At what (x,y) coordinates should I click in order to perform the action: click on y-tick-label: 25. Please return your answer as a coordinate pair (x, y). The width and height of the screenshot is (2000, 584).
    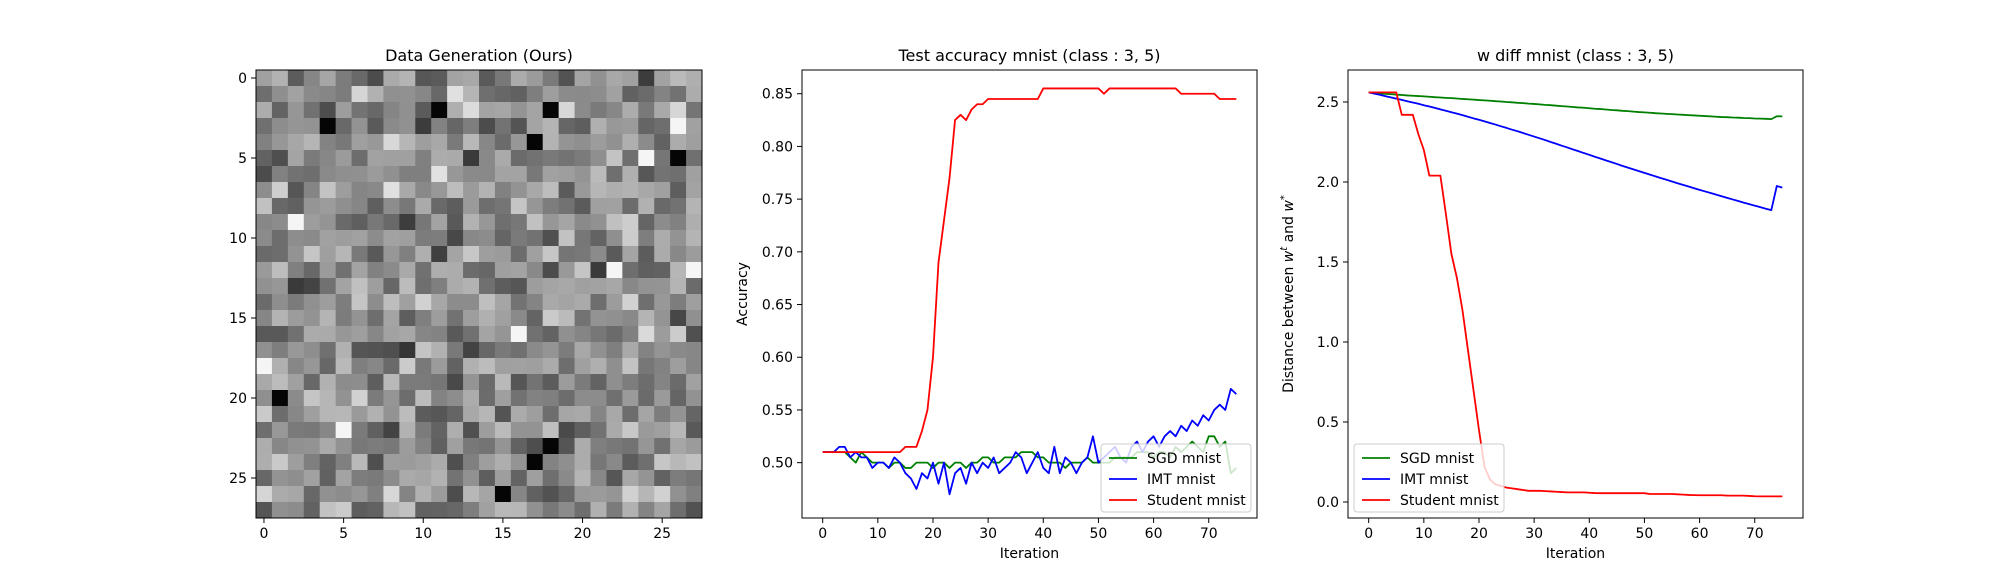
    Looking at the image, I should click on (238, 479).